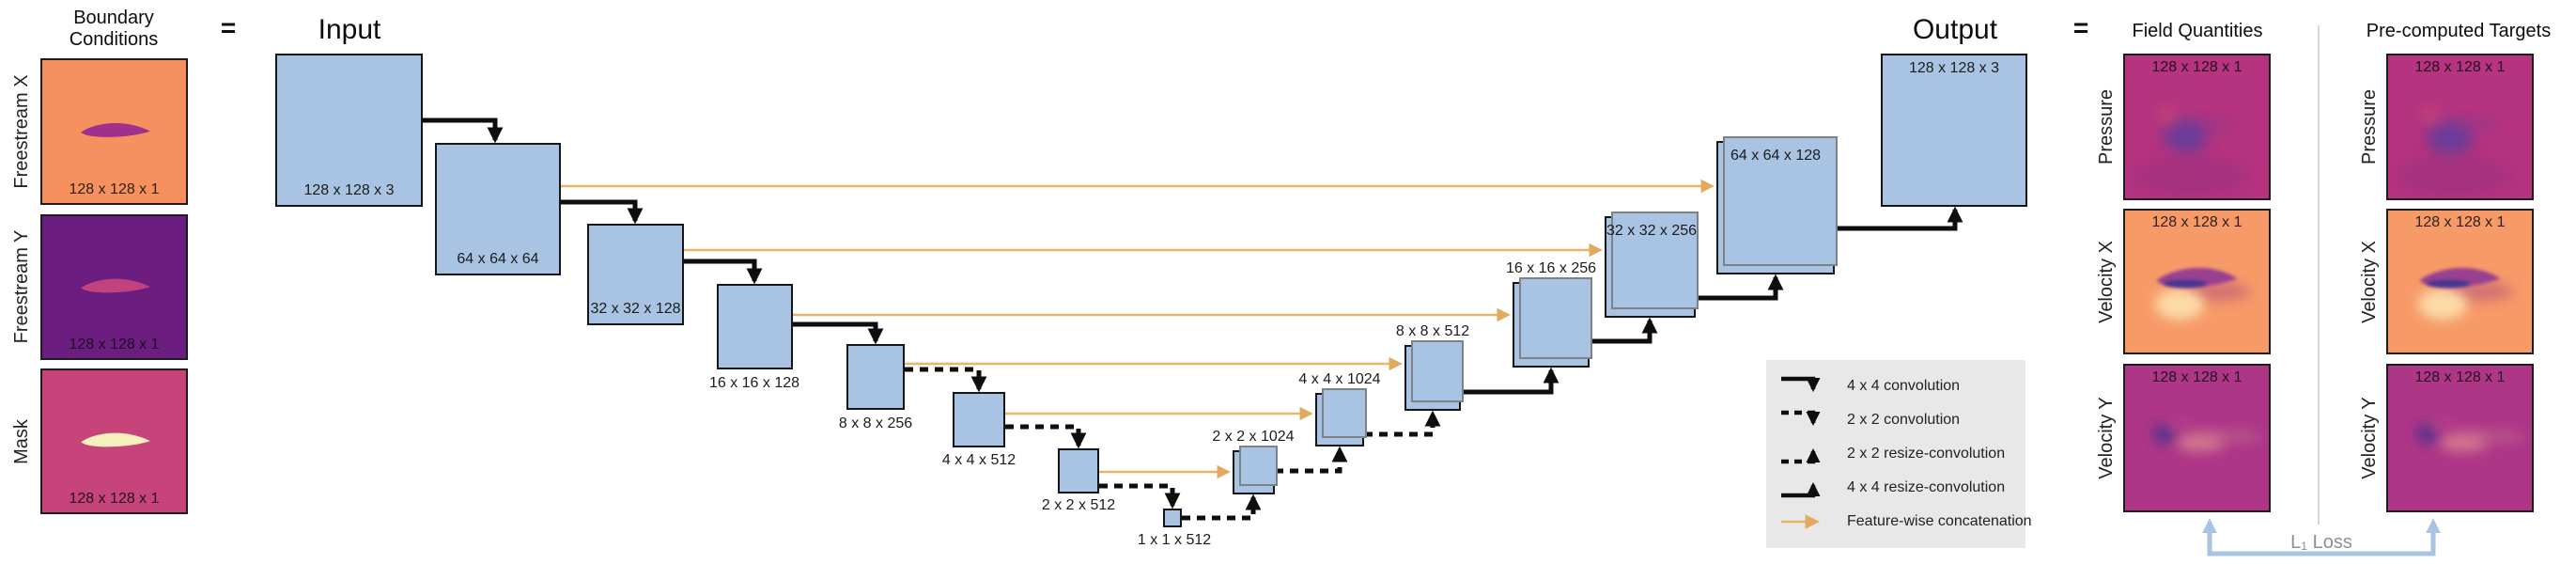 The width and height of the screenshot is (2576, 564). Describe the element at coordinates (1222, 507) in the screenshot. I see `resize-enc1-dec2` at that location.